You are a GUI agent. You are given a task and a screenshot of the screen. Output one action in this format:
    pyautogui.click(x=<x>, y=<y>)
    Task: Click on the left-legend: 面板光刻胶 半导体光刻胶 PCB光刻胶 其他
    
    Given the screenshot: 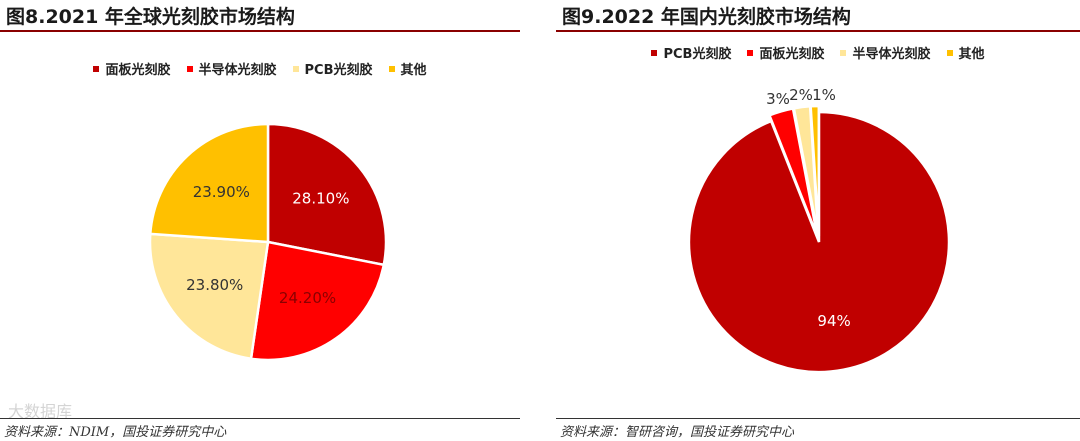 What is the action you would take?
    pyautogui.click(x=260, y=68)
    